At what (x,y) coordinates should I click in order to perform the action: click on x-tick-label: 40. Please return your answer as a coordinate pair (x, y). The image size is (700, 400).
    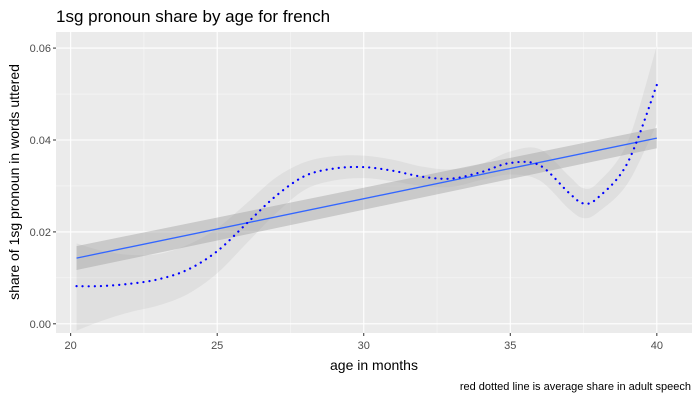
    Looking at the image, I should click on (657, 346).